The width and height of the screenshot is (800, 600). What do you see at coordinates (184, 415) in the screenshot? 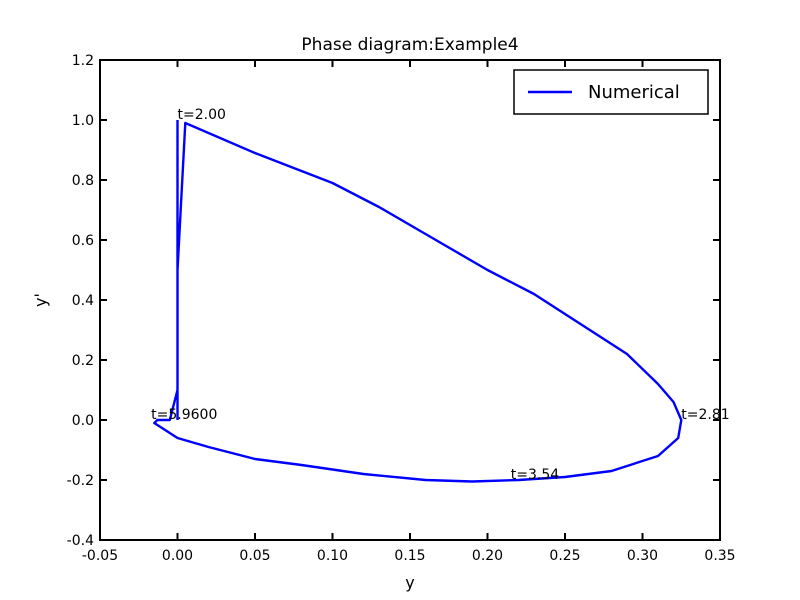
I see `point-annotation: t=5.9600` at bounding box center [184, 415].